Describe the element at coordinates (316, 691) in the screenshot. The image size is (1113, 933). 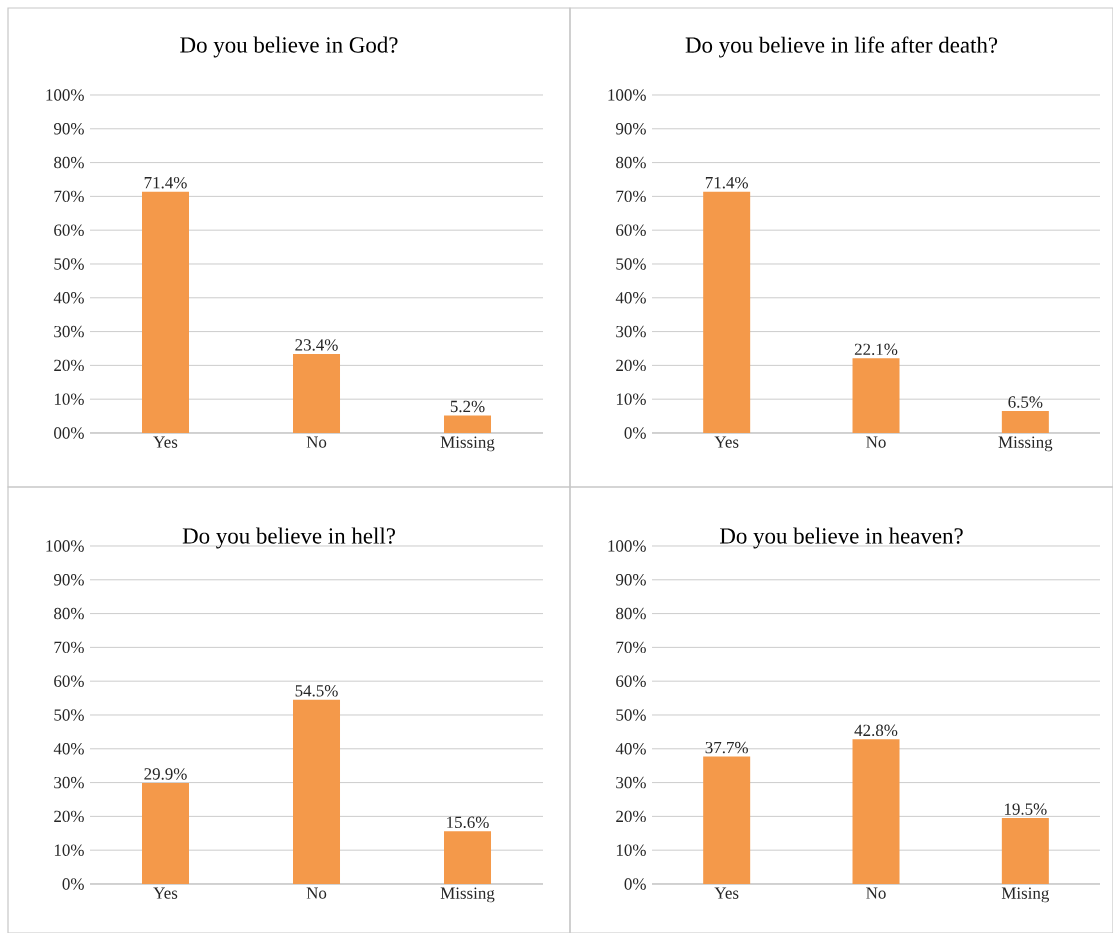
I see `data-label: 54.5%` at that location.